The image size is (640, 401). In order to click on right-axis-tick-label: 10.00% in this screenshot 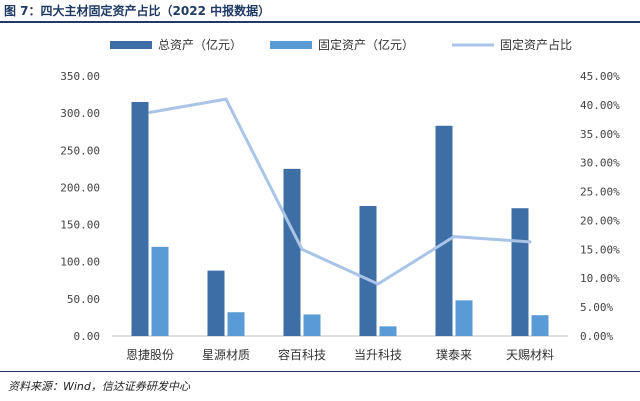, I will do `click(600, 278)`.